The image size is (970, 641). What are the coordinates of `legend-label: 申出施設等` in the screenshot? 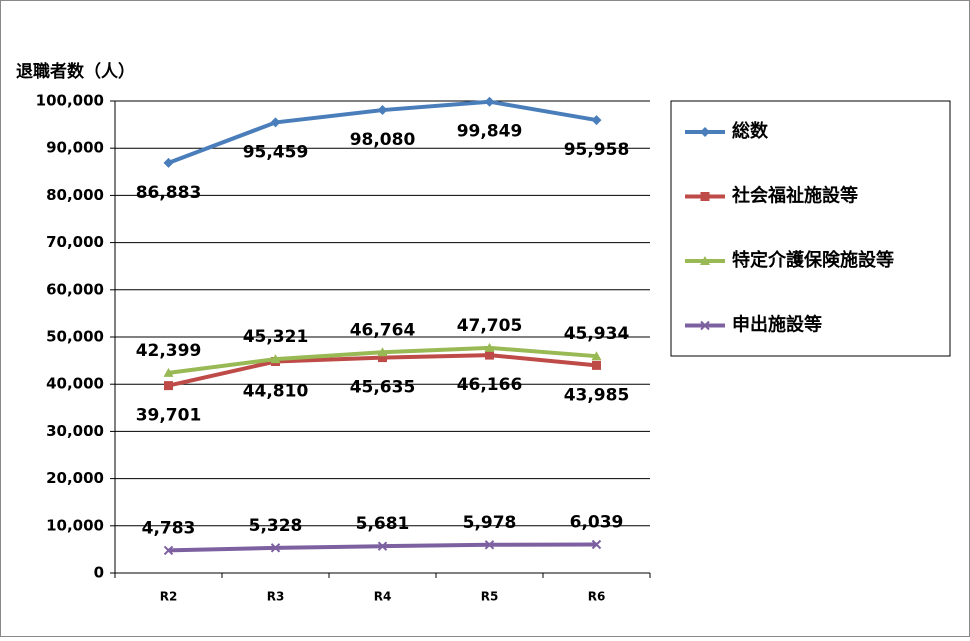 It's located at (777, 325).